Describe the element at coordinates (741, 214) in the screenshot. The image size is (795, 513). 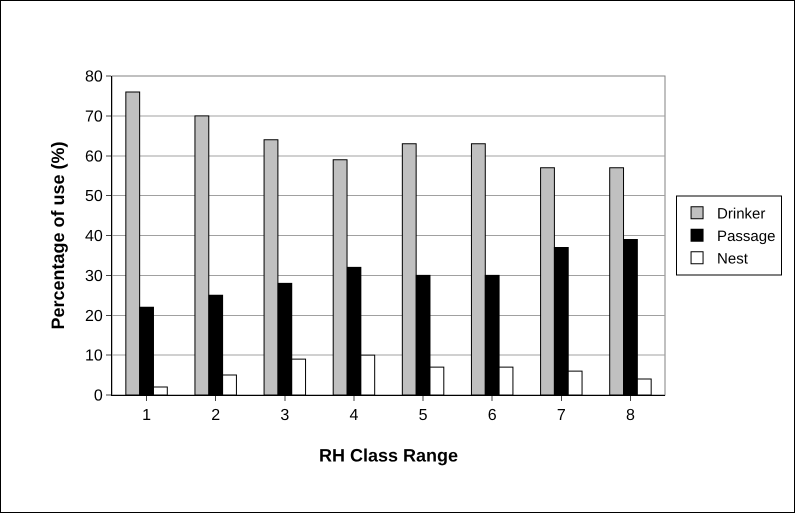
I see `legend-label: Drinker` at that location.